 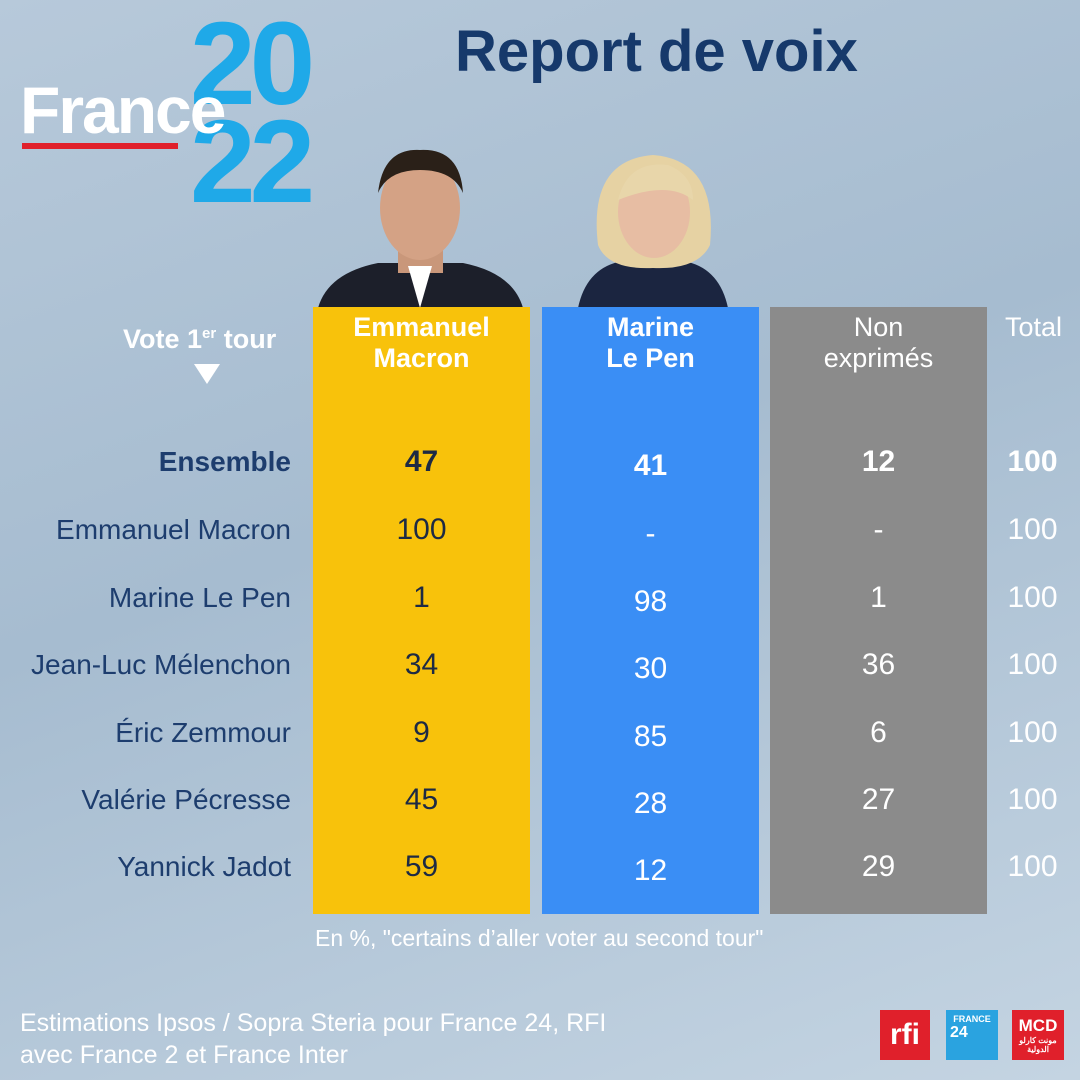 What do you see at coordinates (959, 1032) in the screenshot?
I see `logo-france24-num: 24` at bounding box center [959, 1032].